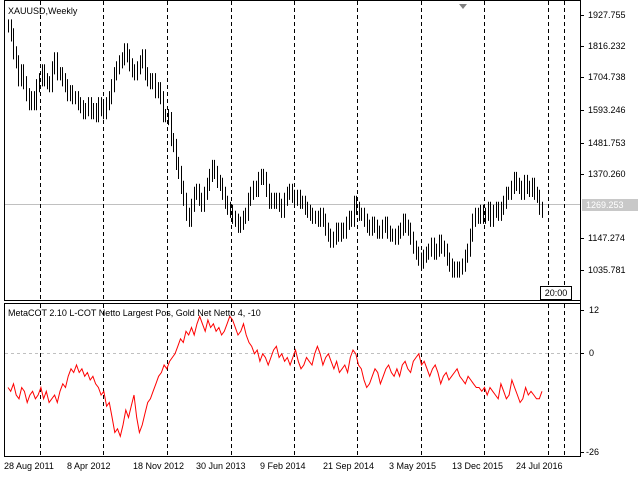 This screenshot has width=640, height=480. Describe the element at coordinates (593, 452) in the screenshot. I see `indicator-axis-label: -26` at that location.